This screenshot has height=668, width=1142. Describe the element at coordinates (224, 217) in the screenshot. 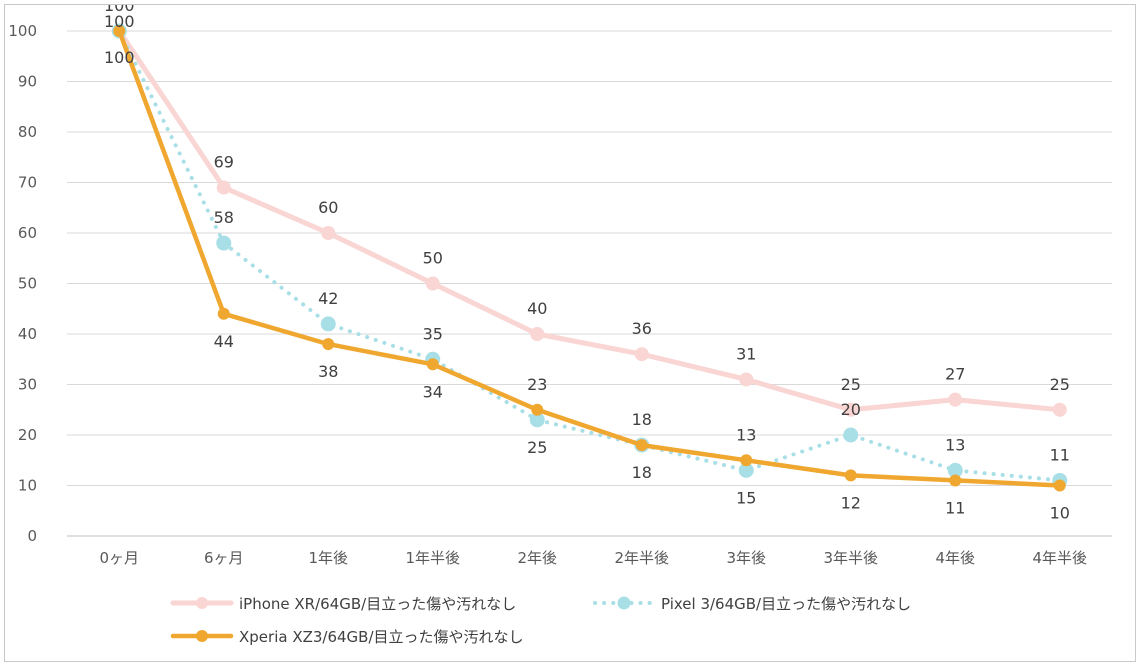

I see `data-label: 58` at that location.